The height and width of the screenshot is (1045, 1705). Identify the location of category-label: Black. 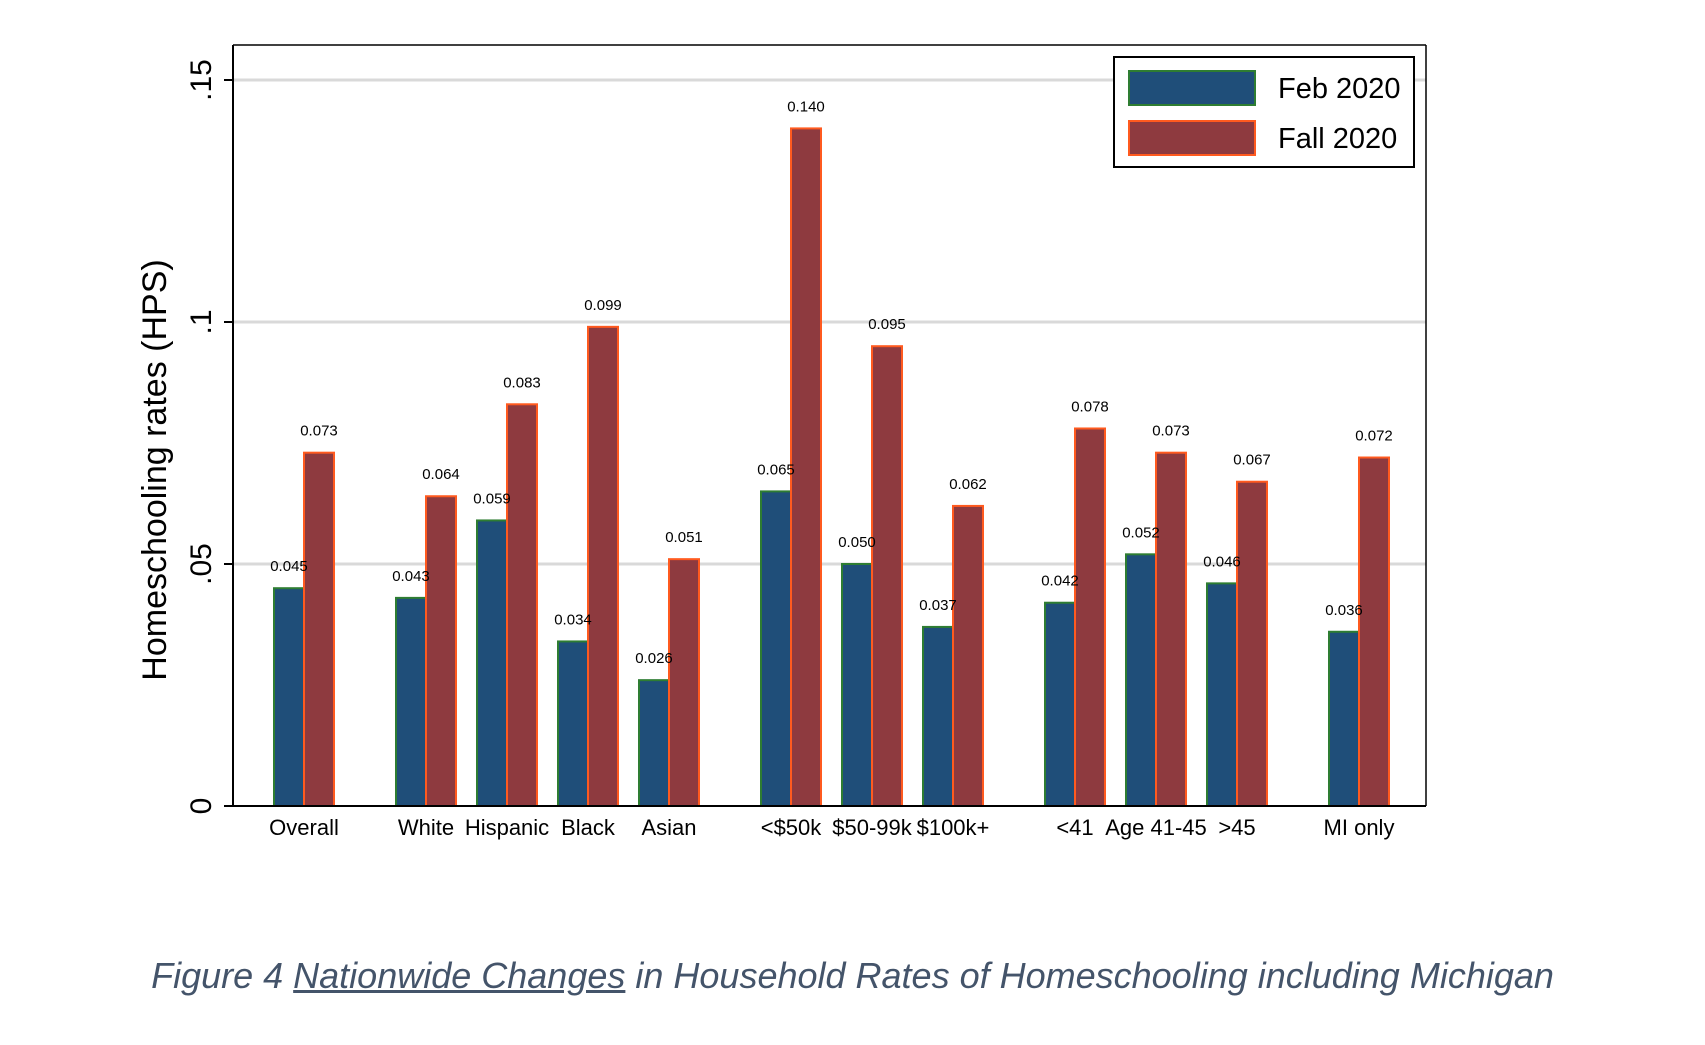
(588, 827).